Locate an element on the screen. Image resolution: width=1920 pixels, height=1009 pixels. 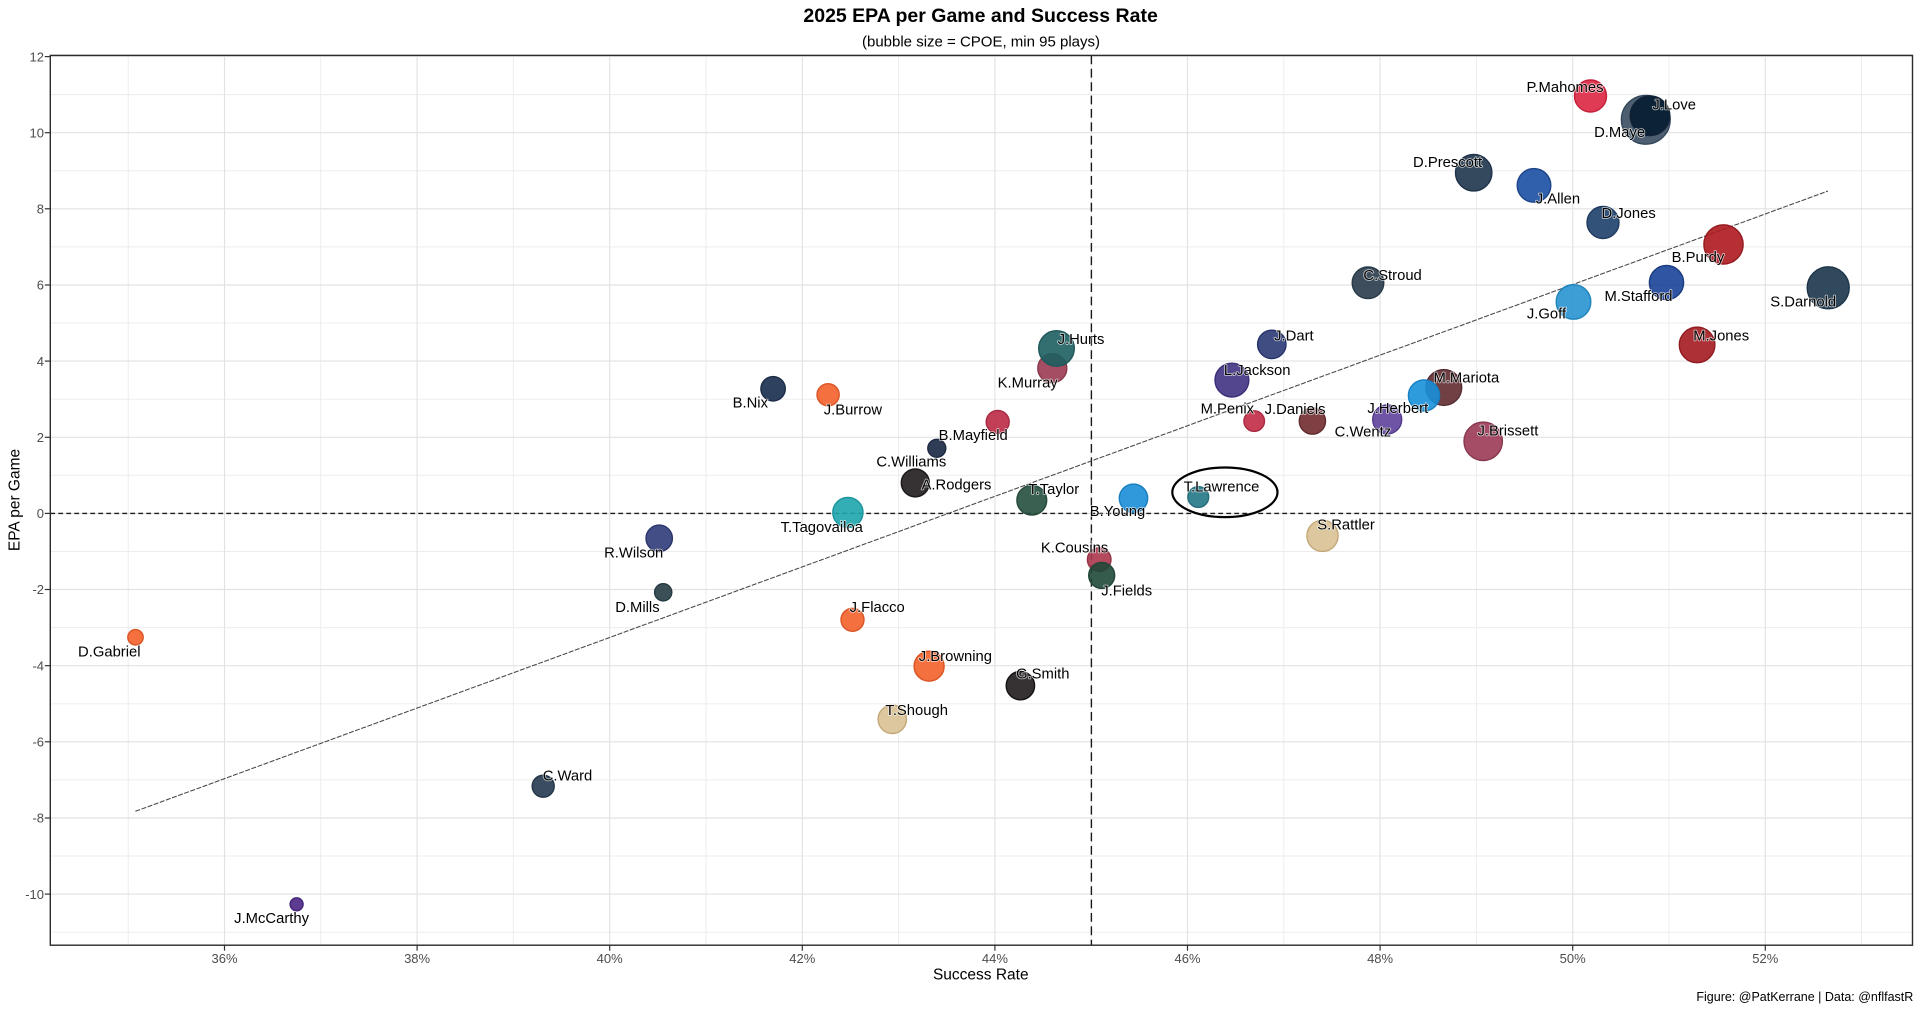
svg-text: 50% is located at coordinates (1573, 958).